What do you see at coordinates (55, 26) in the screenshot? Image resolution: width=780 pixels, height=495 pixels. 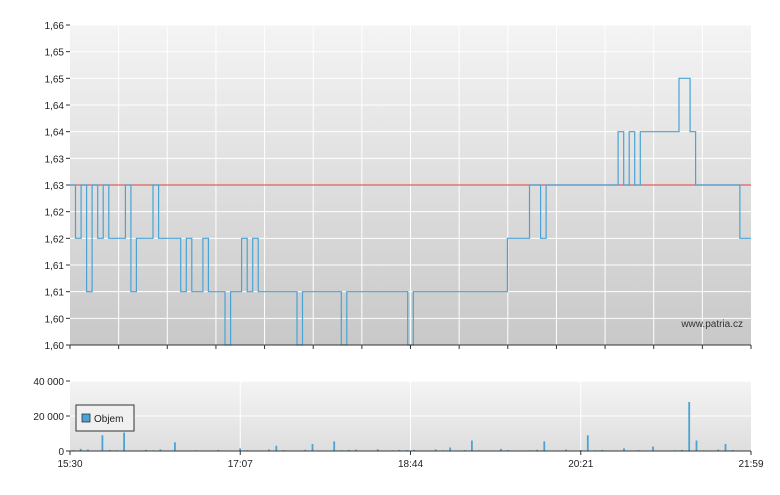 I see `price-y-tick-label: 1,66` at bounding box center [55, 26].